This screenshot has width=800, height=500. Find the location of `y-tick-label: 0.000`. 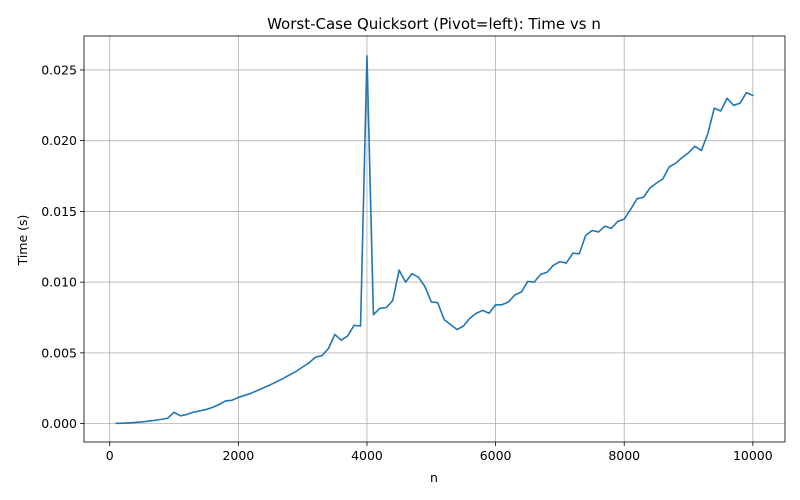

y-tick-label: 0.000 is located at coordinates (59, 423).